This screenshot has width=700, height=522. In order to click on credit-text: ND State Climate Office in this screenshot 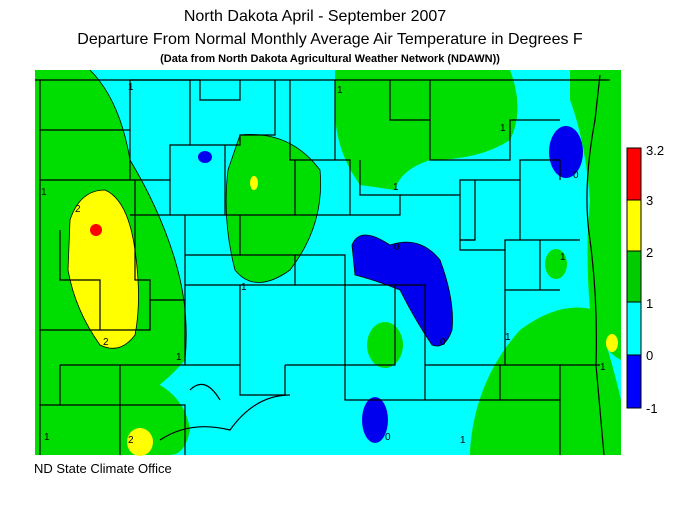, I will do `click(103, 468)`.